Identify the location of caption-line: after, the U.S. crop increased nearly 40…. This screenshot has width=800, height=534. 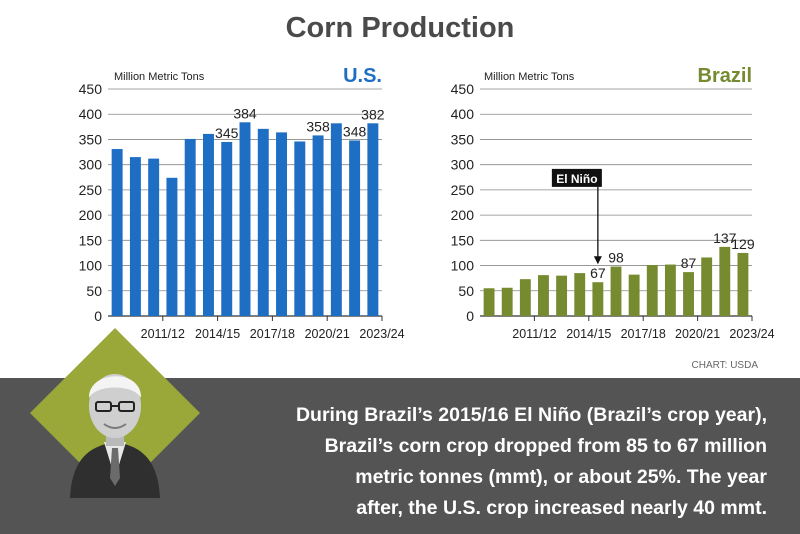
(561, 508).